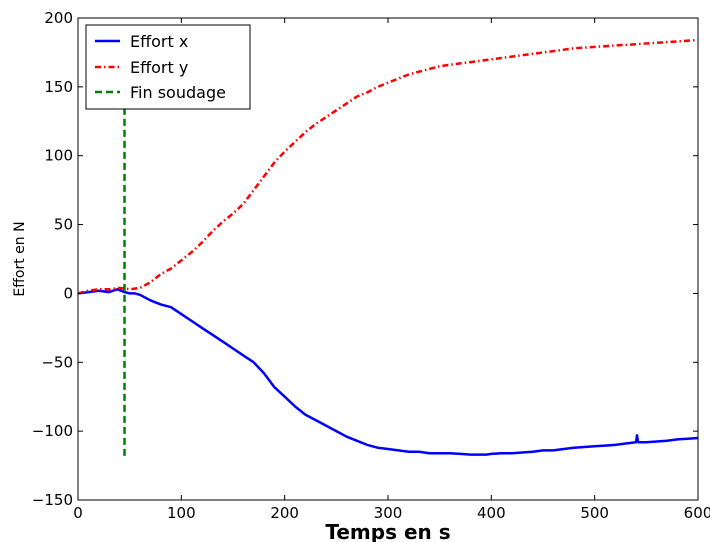 This screenshot has width=710, height=542. What do you see at coordinates (58, 87) in the screenshot?
I see `y-tick-label: 150` at bounding box center [58, 87].